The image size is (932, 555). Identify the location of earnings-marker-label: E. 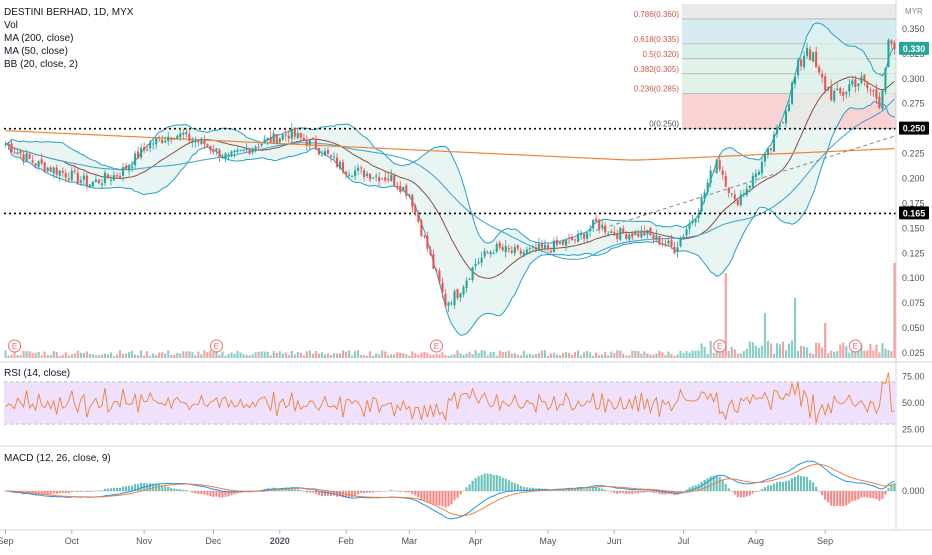
(719, 346).